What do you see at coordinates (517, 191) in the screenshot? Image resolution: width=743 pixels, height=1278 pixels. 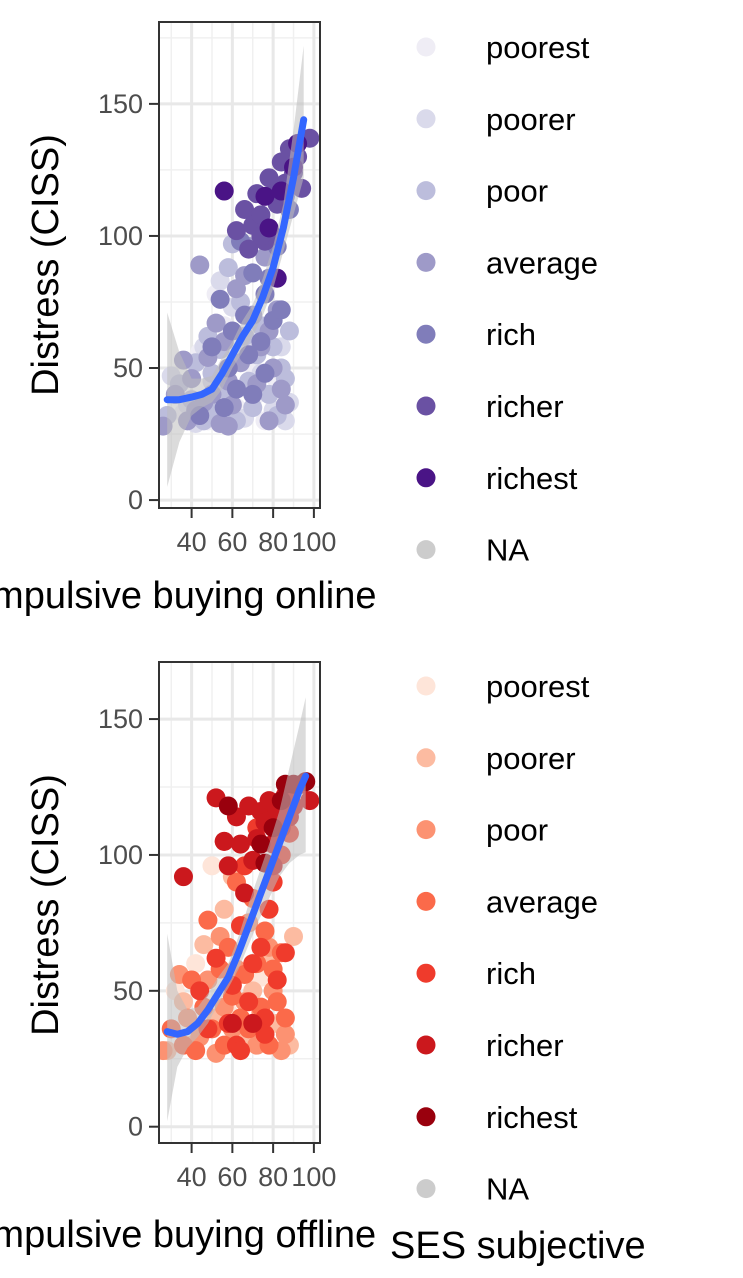 I see `legend-label: poor` at bounding box center [517, 191].